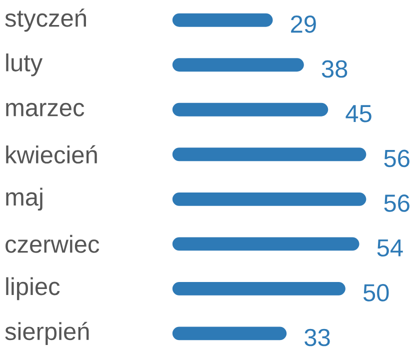  What do you see at coordinates (359, 113) in the screenshot?
I see `data-label: 45` at bounding box center [359, 113].